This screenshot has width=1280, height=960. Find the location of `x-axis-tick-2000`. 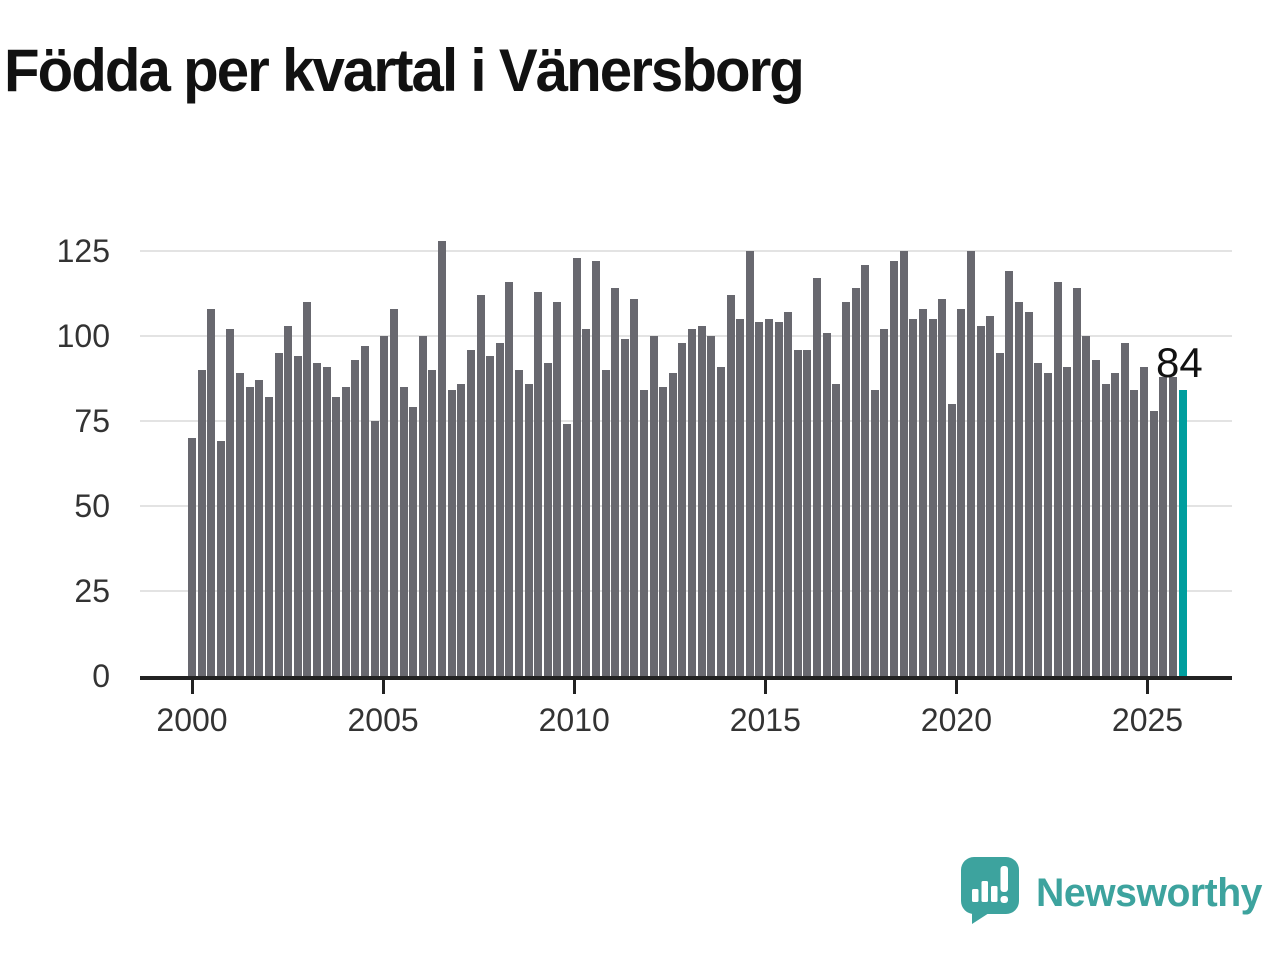

x-axis-tick-2000 is located at coordinates (192, 685).